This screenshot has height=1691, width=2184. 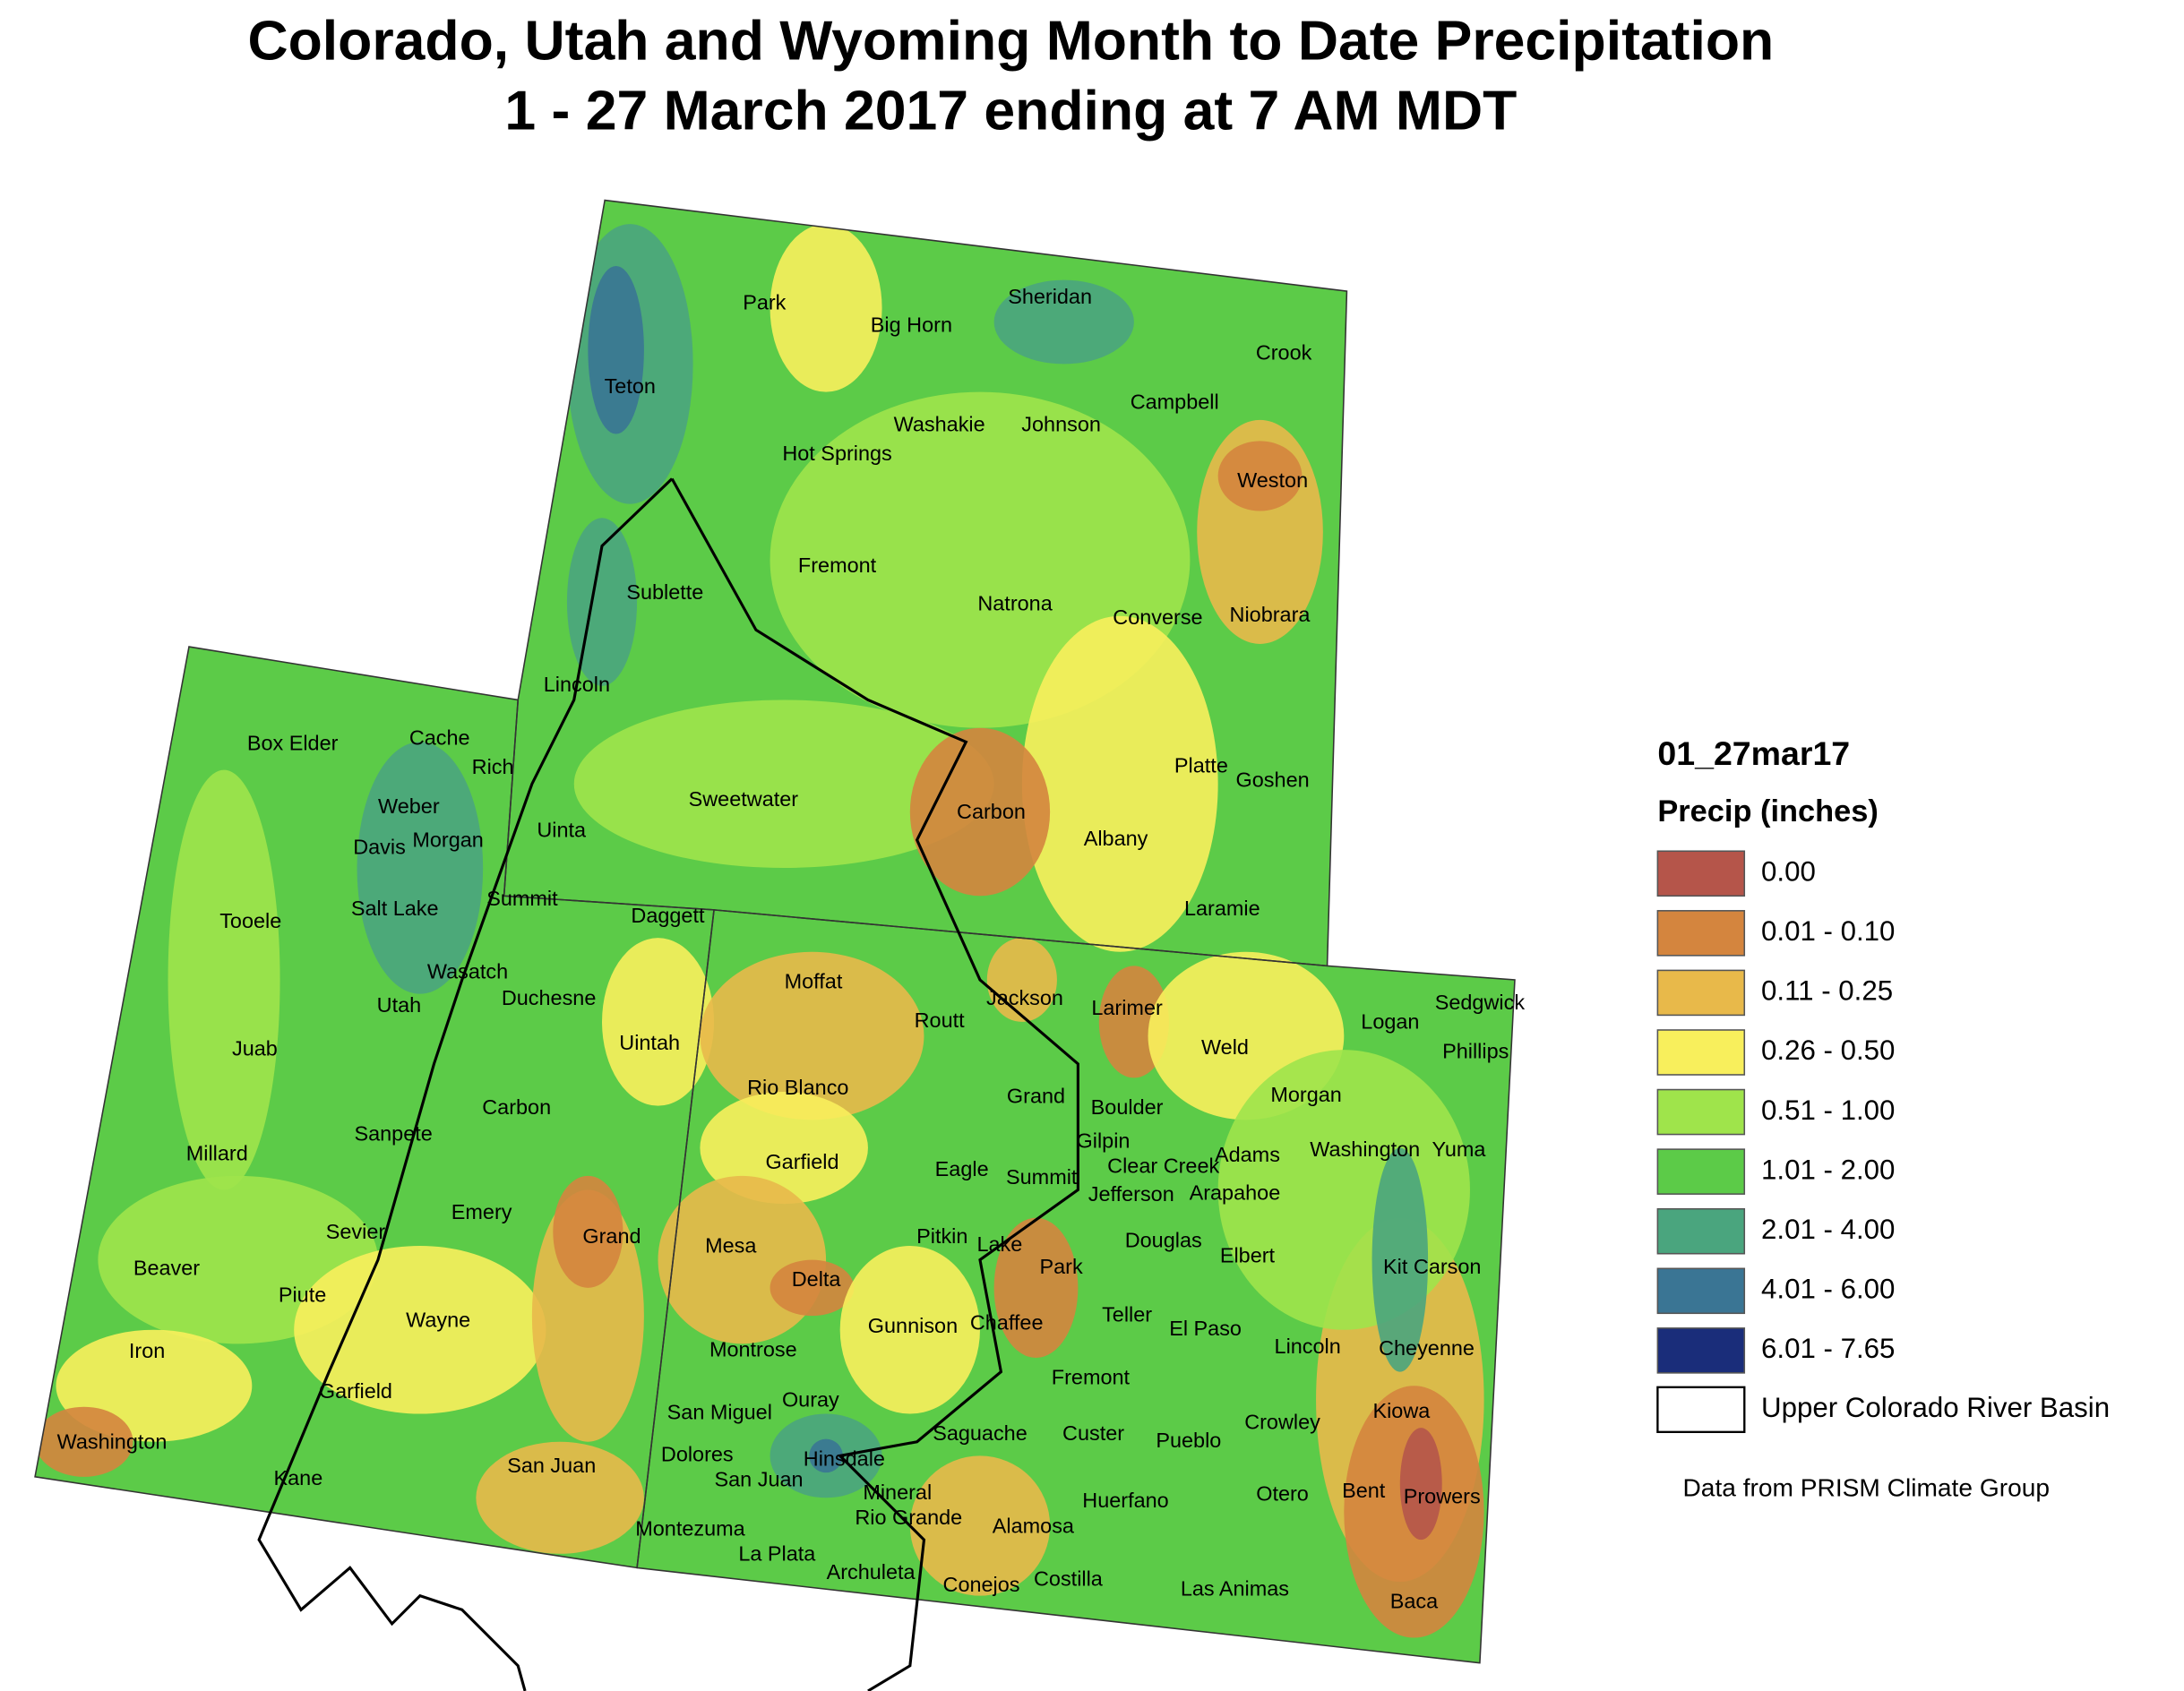 I want to click on county-label: Sanpete, so click(x=393, y=1134).